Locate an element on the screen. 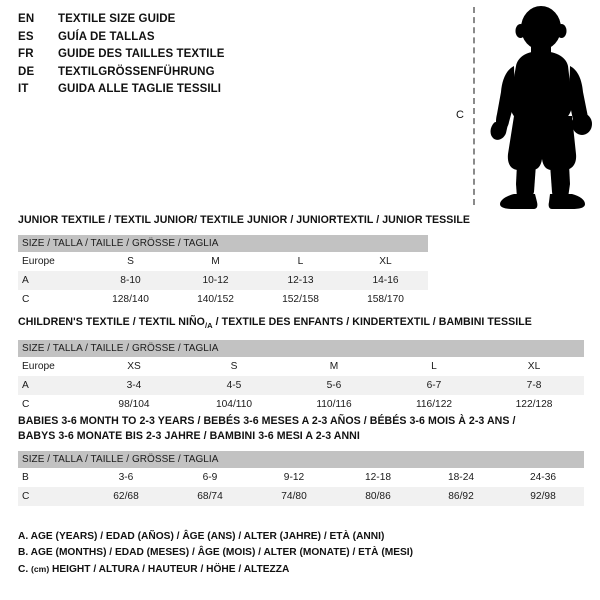 This screenshot has width=600, height=600. cell-value: 140/152 is located at coordinates (215, 299).